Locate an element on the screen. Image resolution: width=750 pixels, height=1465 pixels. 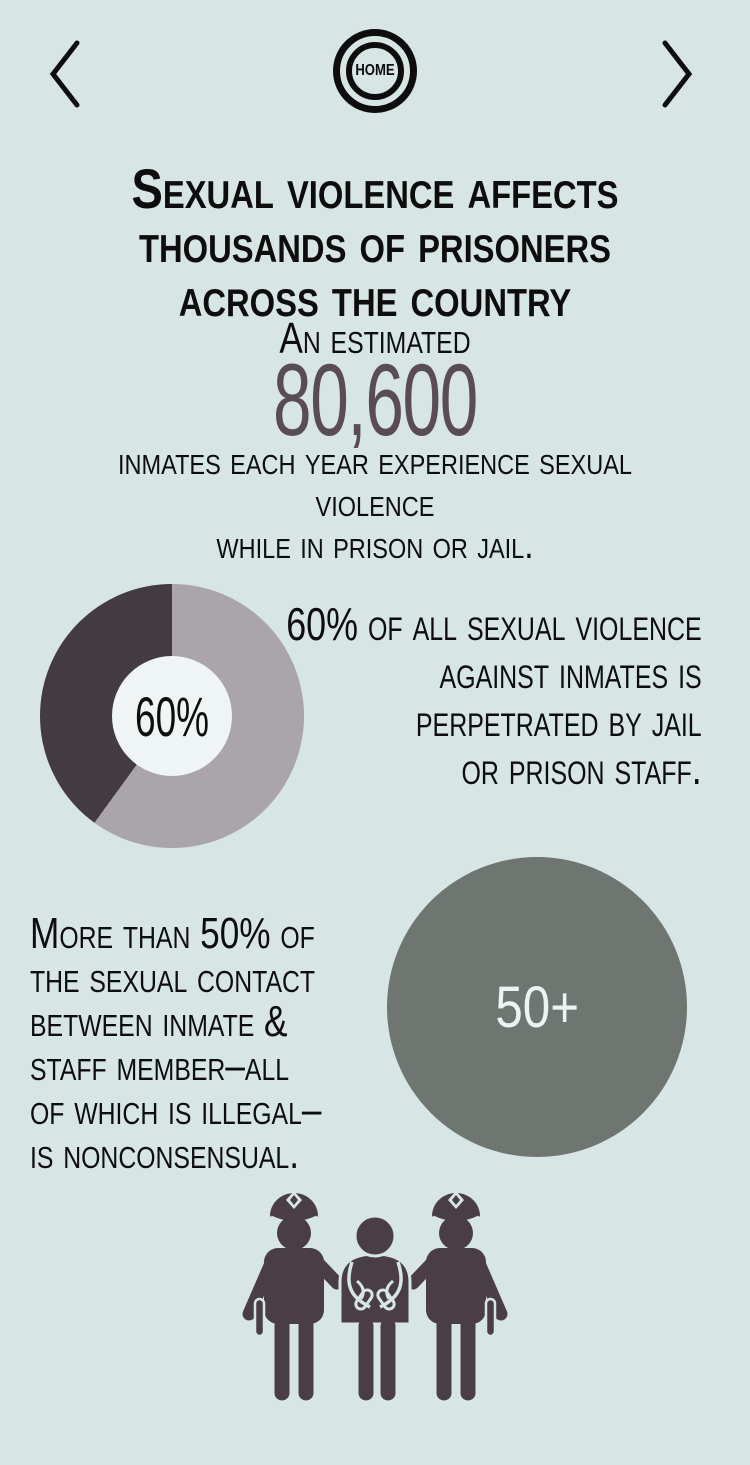
nonconsensual-line: staff member–all is located at coordinates (160, 1065).